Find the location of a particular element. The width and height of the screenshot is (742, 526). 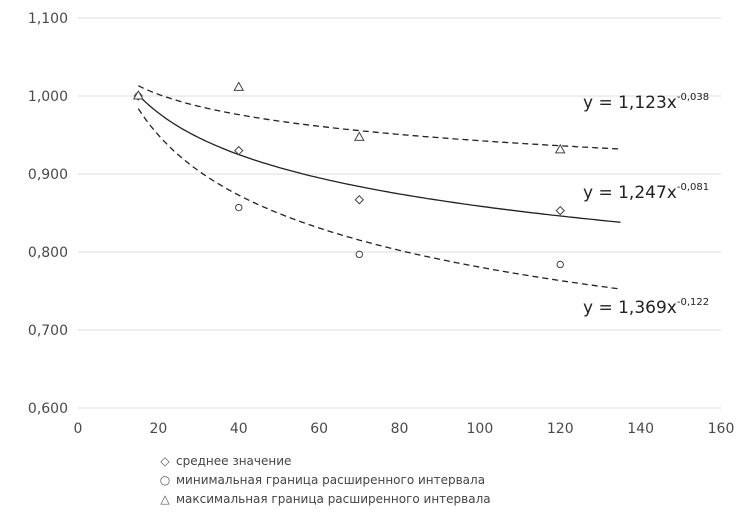

x-tick-label: 140 is located at coordinates (640, 429).